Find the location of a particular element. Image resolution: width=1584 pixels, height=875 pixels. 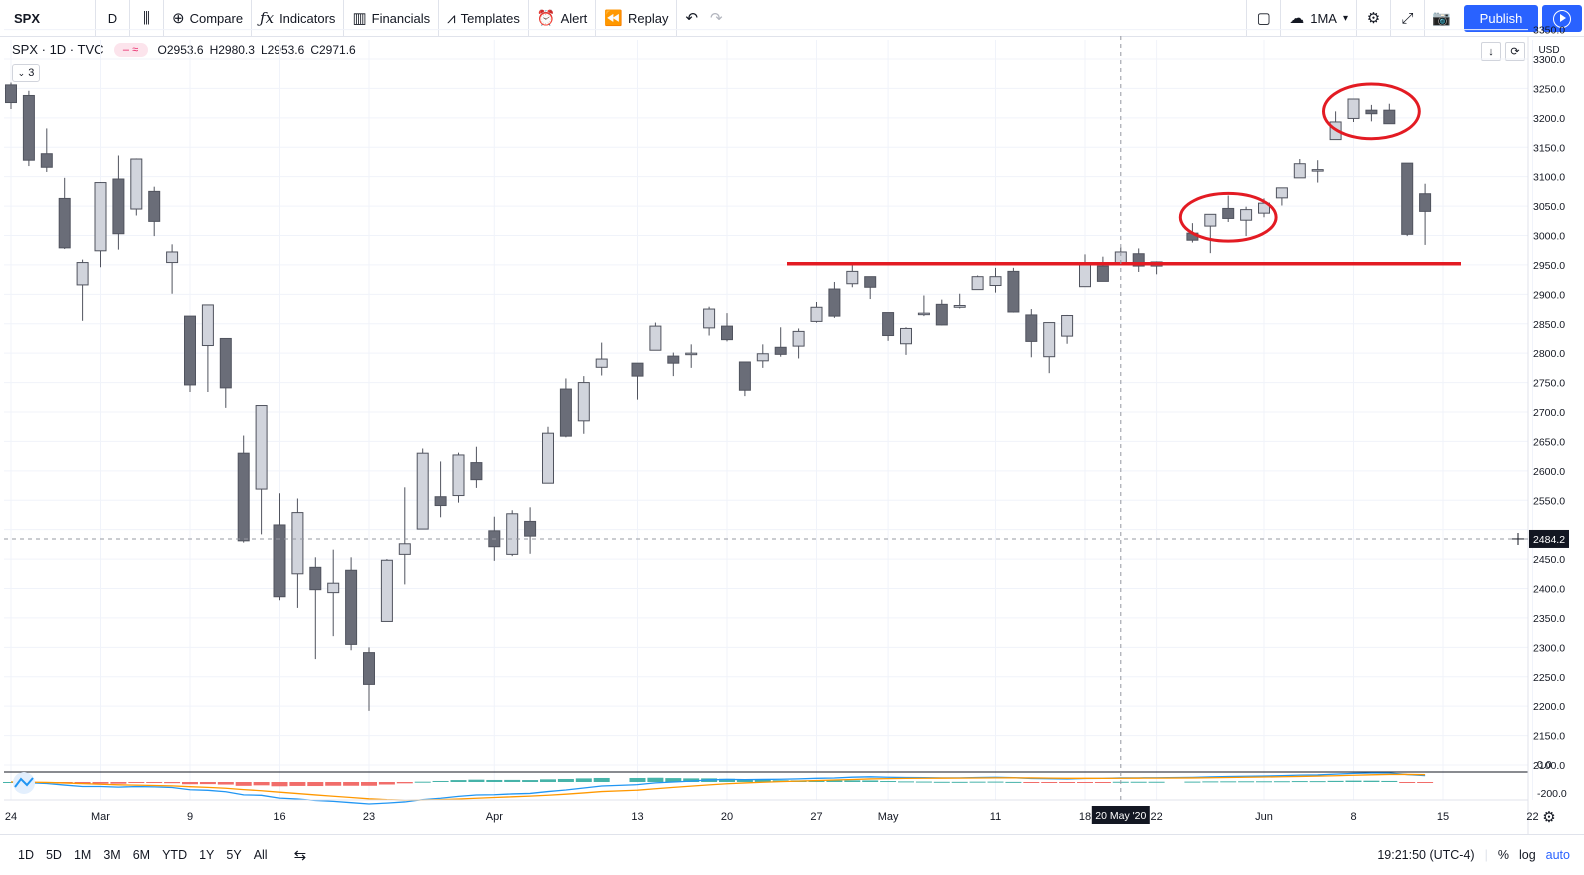

undo-icon: ↶ is located at coordinates (692, 18).